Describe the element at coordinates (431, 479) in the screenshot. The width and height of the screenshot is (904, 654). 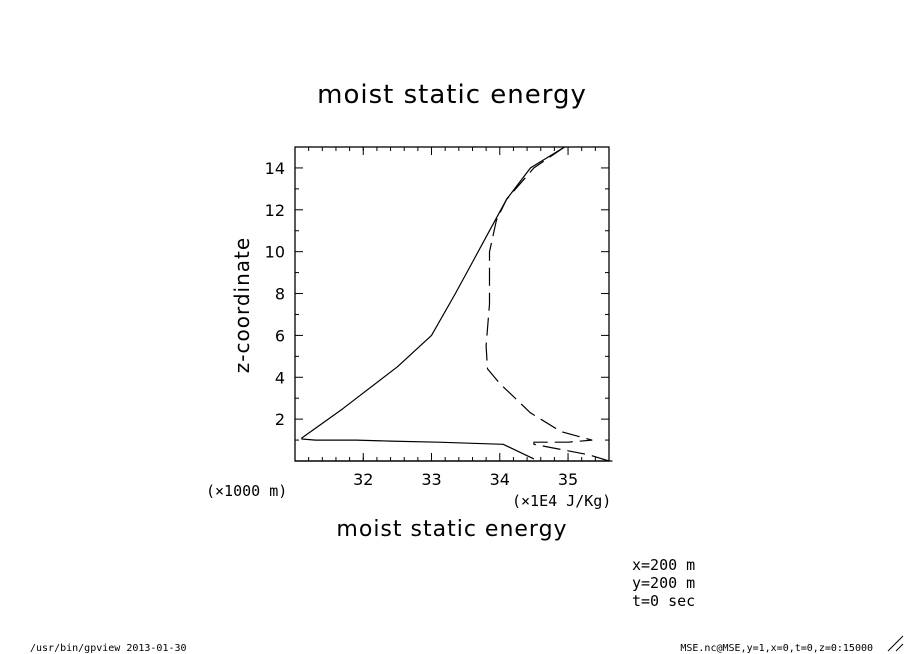
I see `x-tick-label: 33` at that location.